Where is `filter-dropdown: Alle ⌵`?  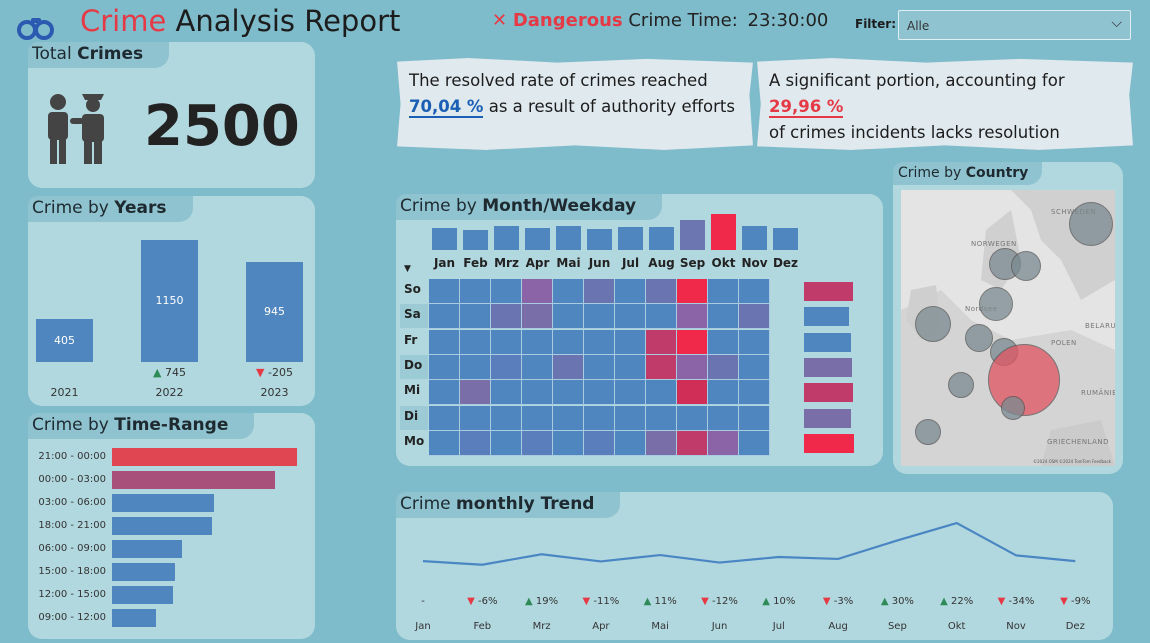
filter-dropdown: Alle ⌵ is located at coordinates (1014, 25).